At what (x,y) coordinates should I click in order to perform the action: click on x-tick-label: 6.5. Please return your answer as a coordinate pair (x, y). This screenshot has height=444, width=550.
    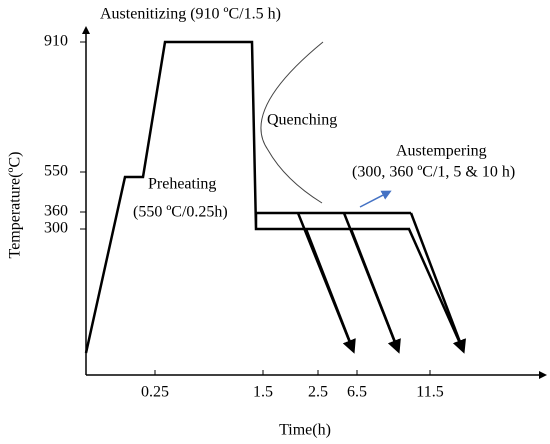
    Looking at the image, I should click on (357, 392).